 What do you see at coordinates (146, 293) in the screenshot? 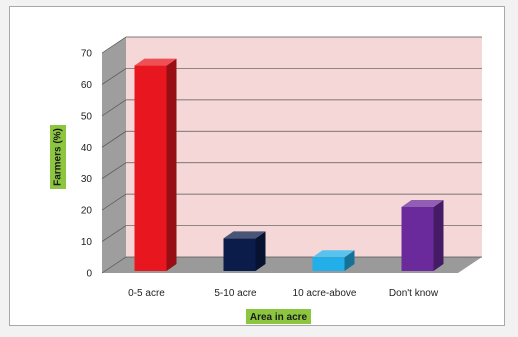
I see `x-category-label: 0-5 acre` at bounding box center [146, 293].